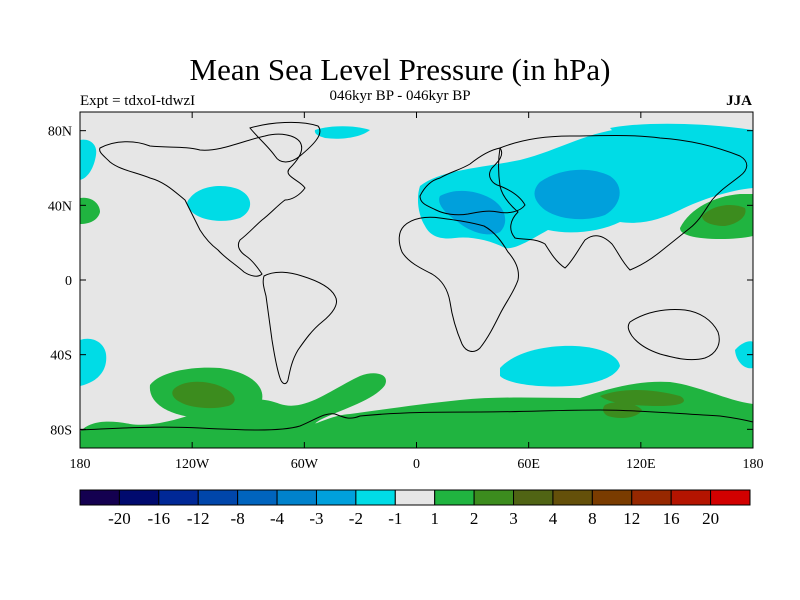  What do you see at coordinates (560, 366) in the screenshot?
I see `anomaly-region-indian-ocean-negative` at bounding box center [560, 366].